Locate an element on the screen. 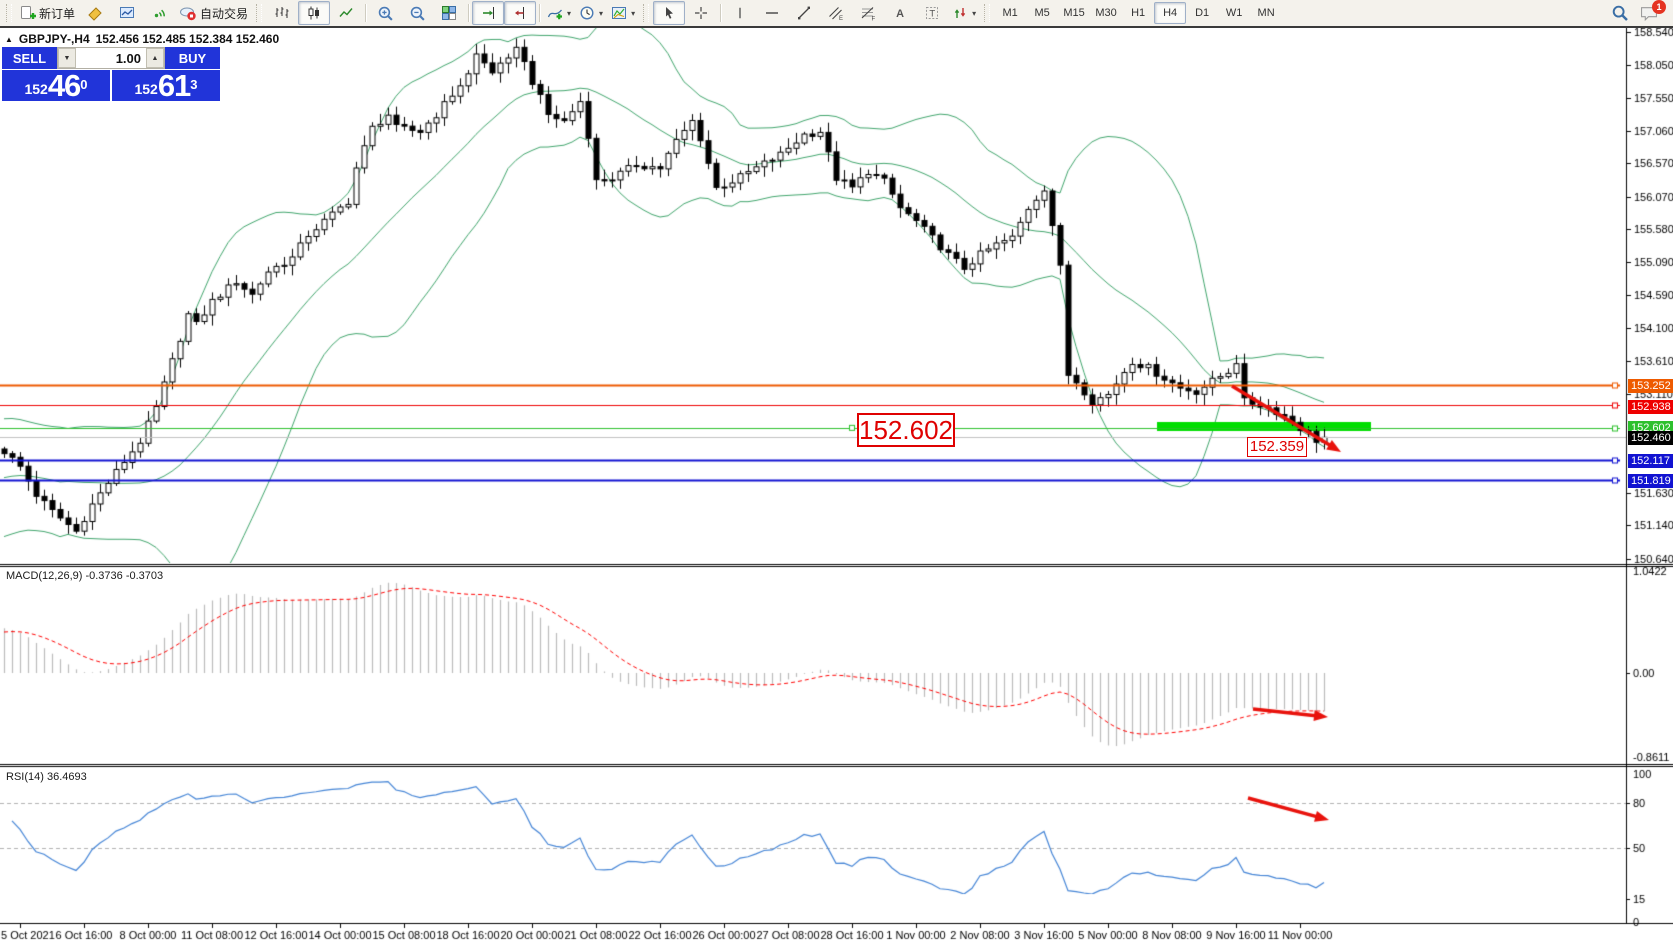 This screenshot has width=1673, height=947. tag-icon is located at coordinates (95, 13).